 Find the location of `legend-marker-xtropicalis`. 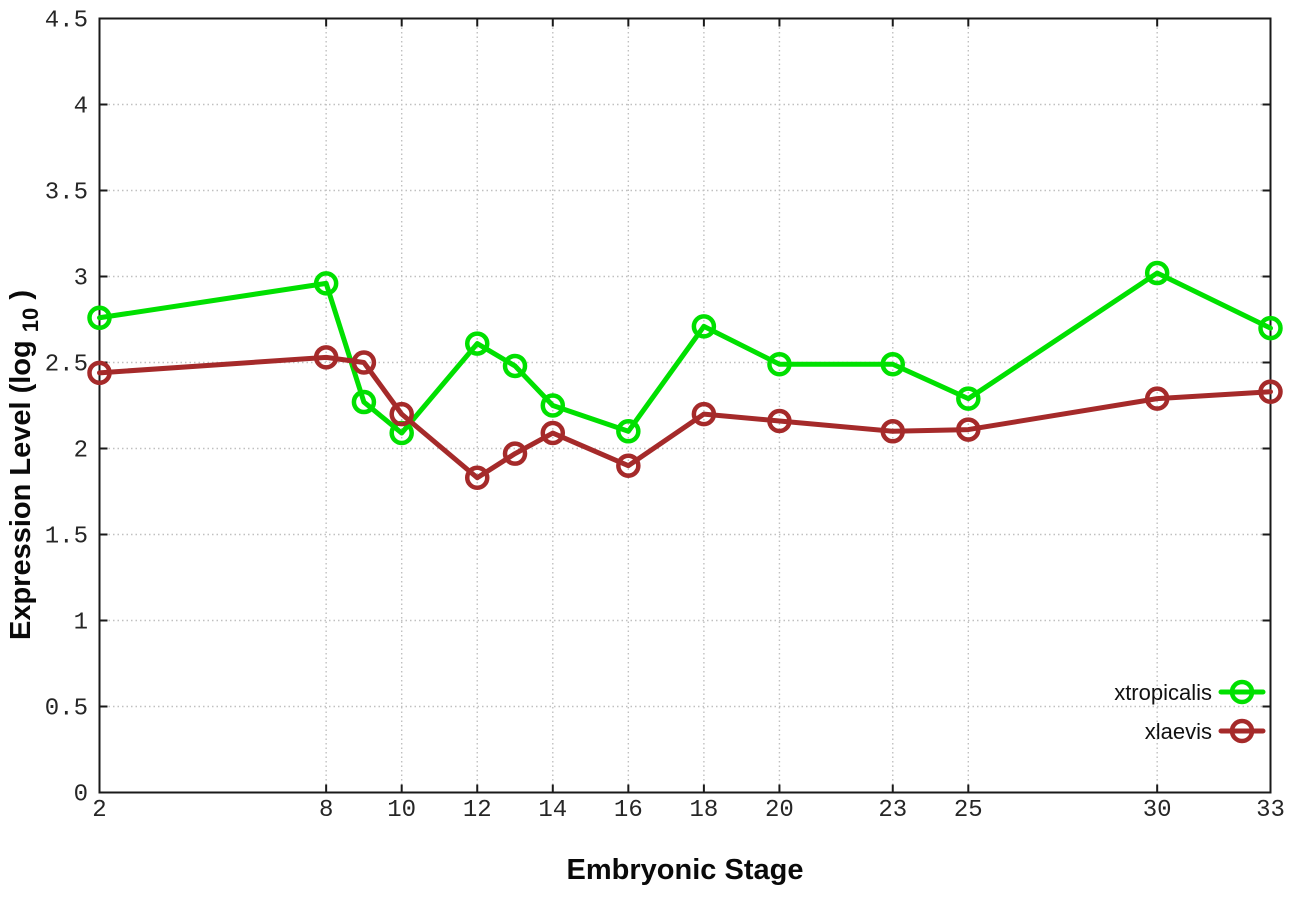

legend-marker-xtropicalis is located at coordinates (1242, 692).